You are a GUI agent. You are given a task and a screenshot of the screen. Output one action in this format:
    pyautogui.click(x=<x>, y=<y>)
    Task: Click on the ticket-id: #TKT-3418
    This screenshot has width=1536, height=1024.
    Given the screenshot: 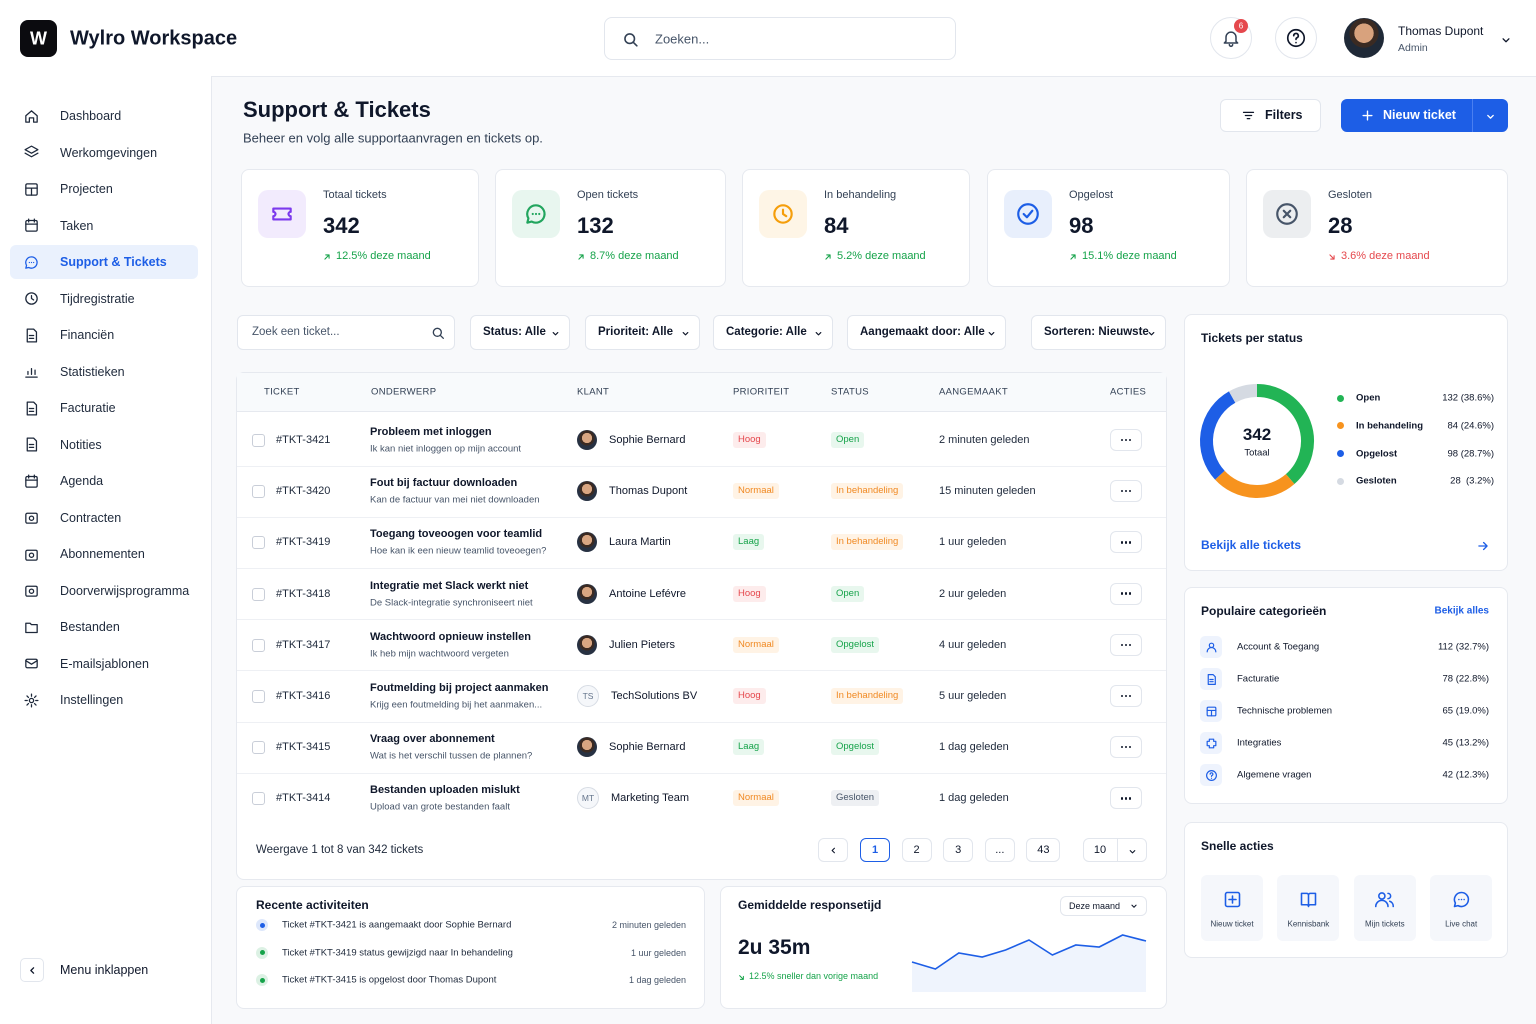 What is the action you would take?
    pyautogui.click(x=303, y=593)
    